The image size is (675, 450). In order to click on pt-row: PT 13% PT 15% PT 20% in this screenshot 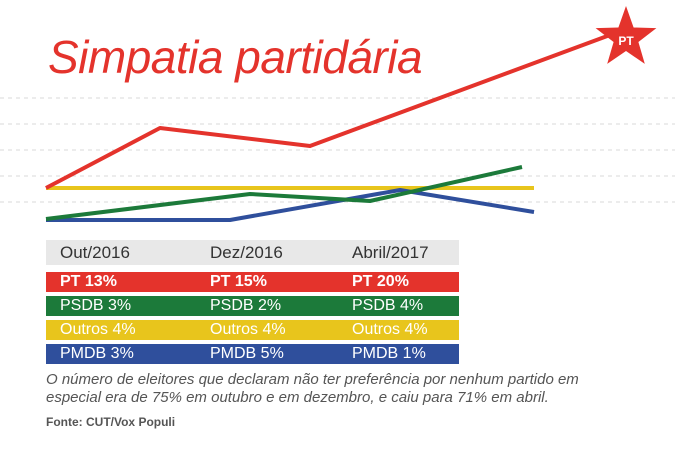, I will do `click(252, 282)`.